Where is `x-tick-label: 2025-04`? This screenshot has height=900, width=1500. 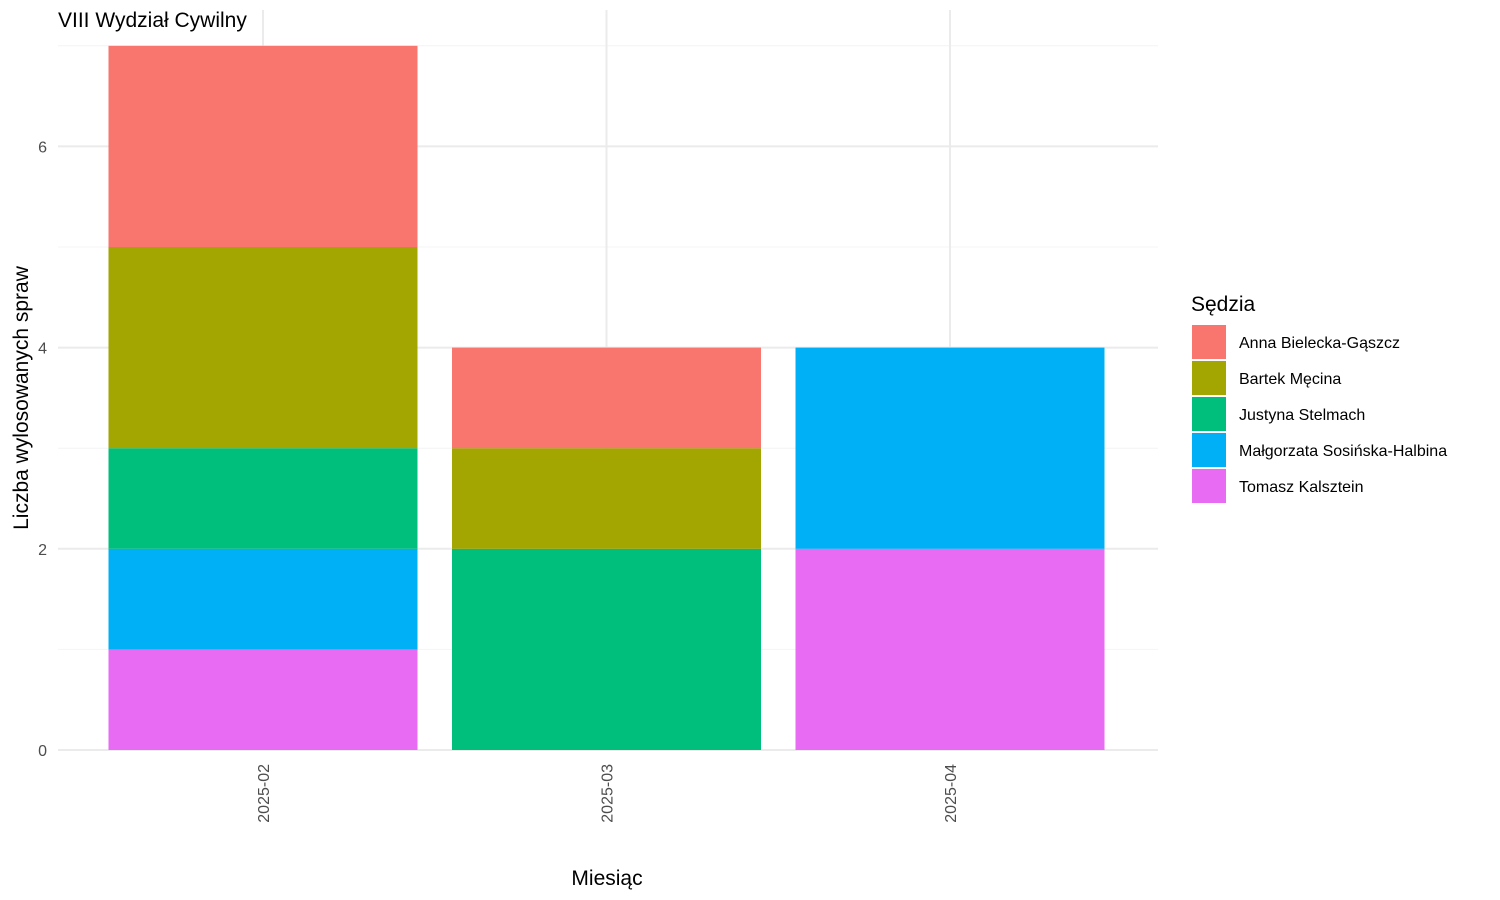
x-tick-label: 2025-04 is located at coordinates (951, 793).